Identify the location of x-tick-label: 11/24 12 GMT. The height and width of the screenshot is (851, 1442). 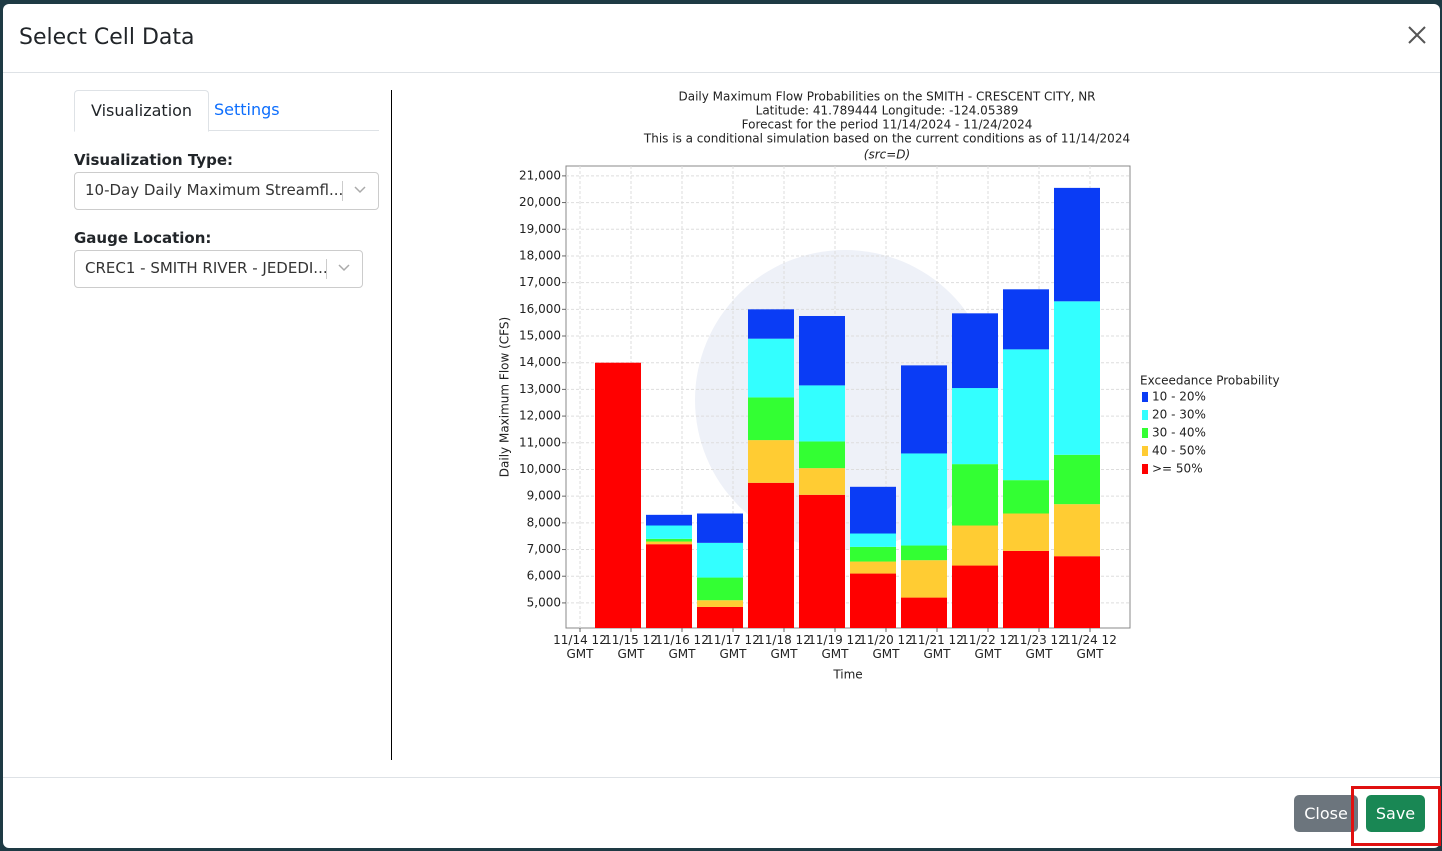
(1090, 647).